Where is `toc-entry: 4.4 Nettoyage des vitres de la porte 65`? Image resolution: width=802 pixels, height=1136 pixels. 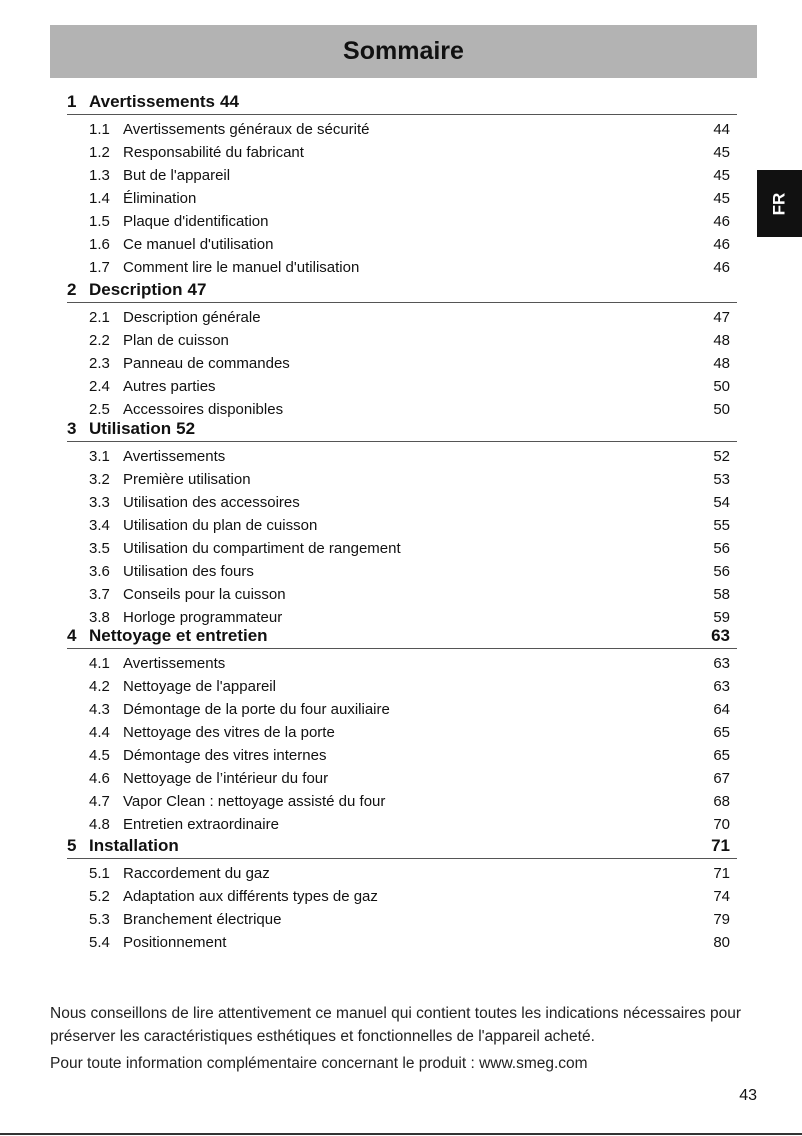
toc-entry: 4.4 Nettoyage des vitres de la porte 65 is located at coordinates (409, 734).